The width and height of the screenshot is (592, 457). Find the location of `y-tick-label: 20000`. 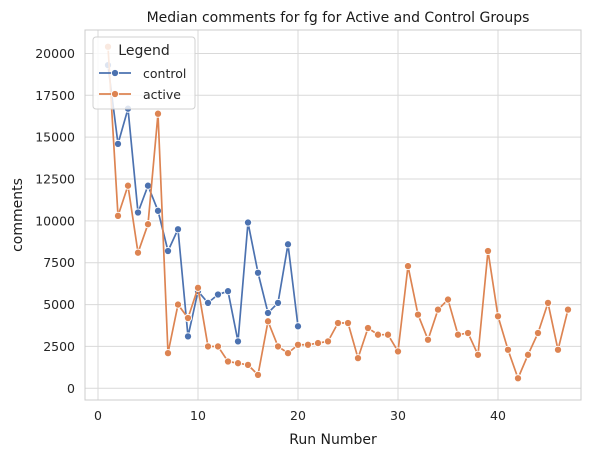

y-tick-label: 20000 is located at coordinates (55, 53).